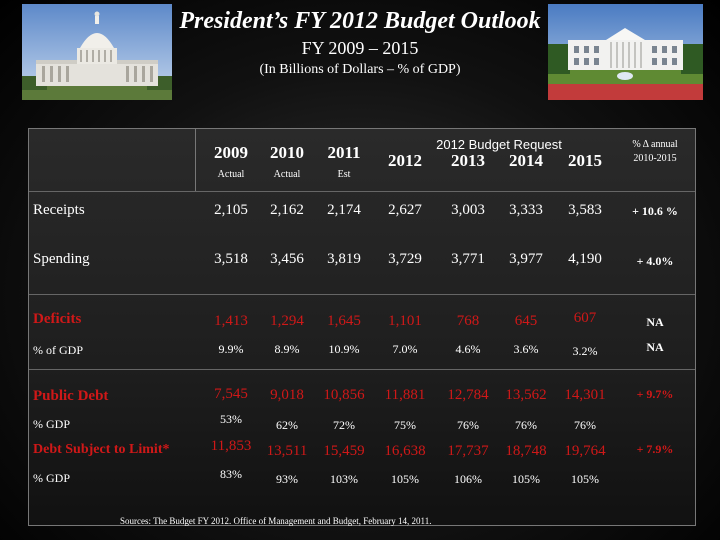 This screenshot has height=540, width=720. I want to click on cell-value: 75%, so click(405, 425).